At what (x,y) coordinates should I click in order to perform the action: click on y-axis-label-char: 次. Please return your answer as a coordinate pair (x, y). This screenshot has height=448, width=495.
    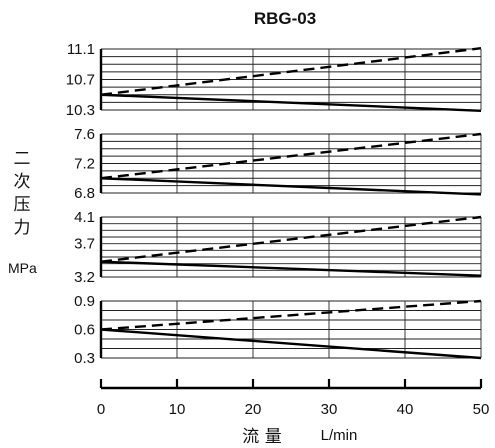
    Looking at the image, I should click on (22, 182).